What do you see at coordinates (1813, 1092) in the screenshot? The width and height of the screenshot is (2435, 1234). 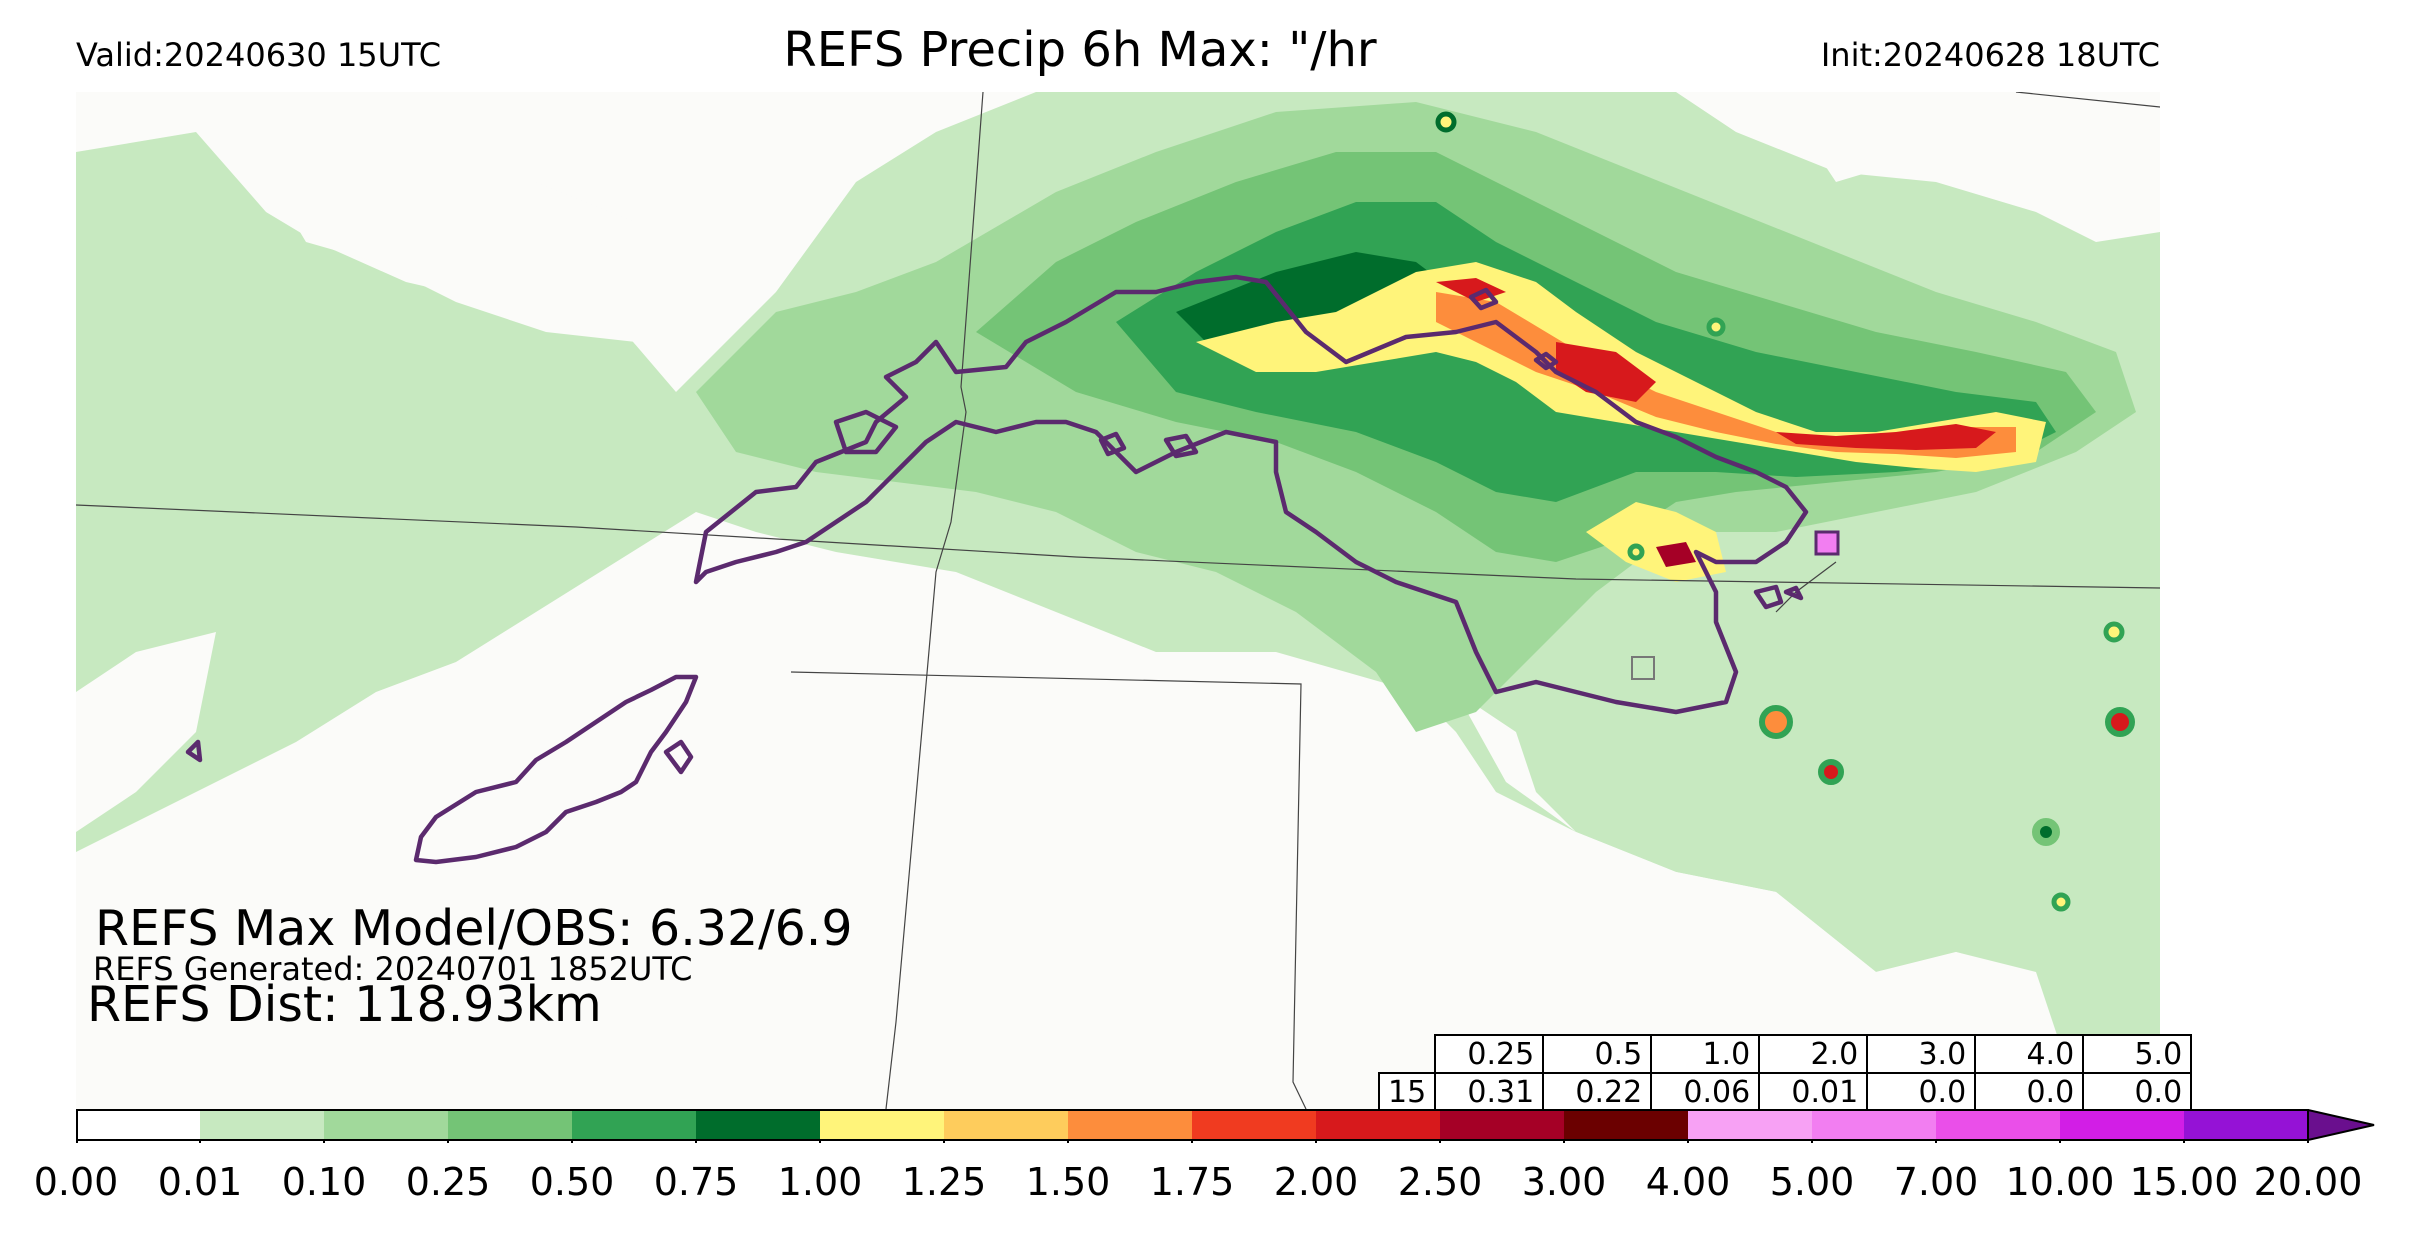 I see `value-cell: 0.01` at bounding box center [1813, 1092].